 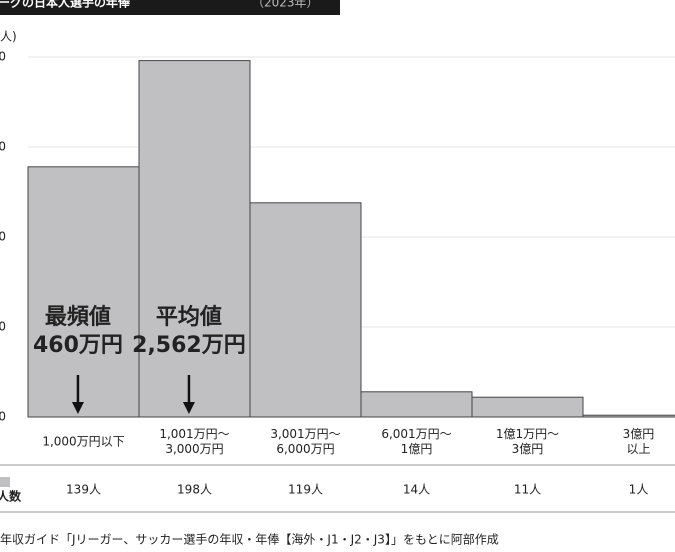 I want to click on category-label: 1,000万円以下, so click(x=83, y=441).